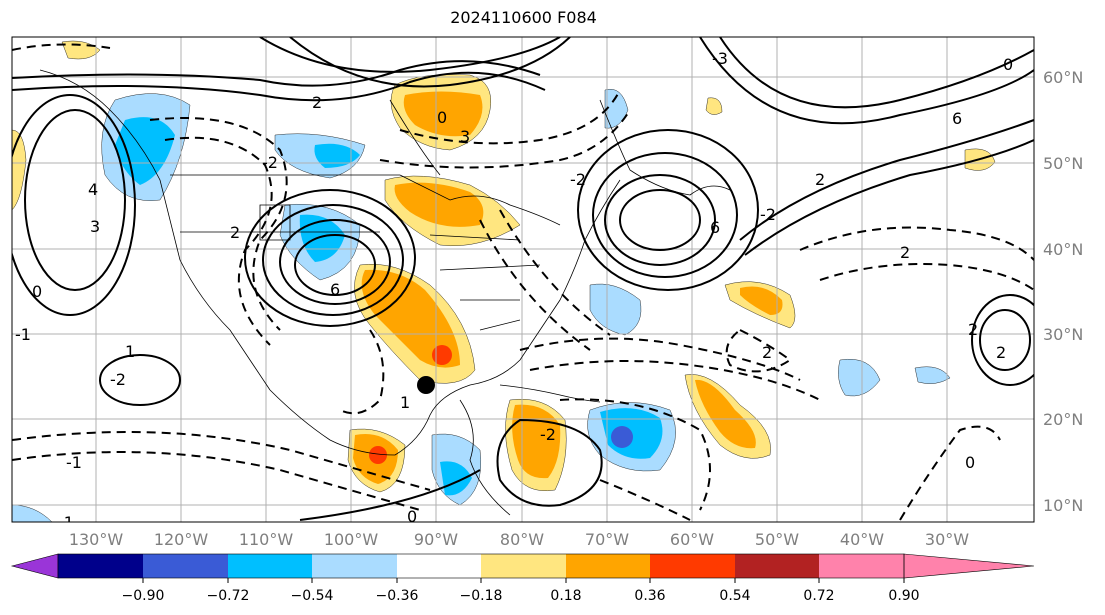  Describe the element at coordinates (351, 539) in the screenshot. I see `lon-label: 100°W` at that location.